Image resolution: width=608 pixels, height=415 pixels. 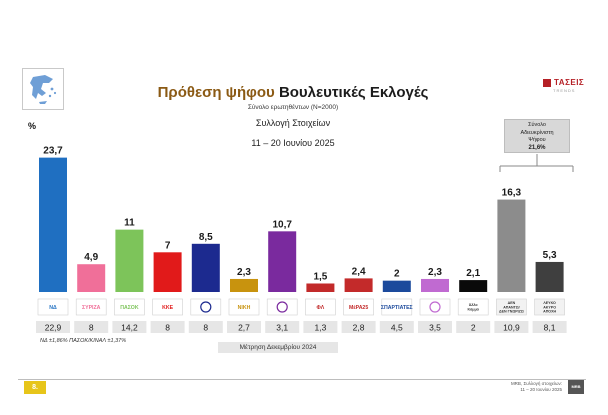 What do you see at coordinates (512, 303) in the screenshot?
I see `party-logo-text-13: ΔΕΝ` at bounding box center [512, 303].